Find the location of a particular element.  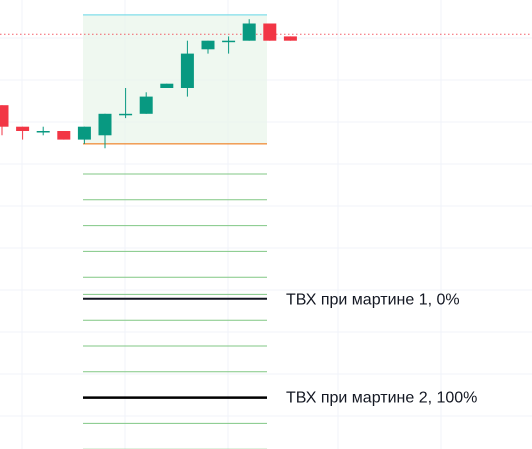

marker-label-martin-1: ТВХ при мартине 1, 0% is located at coordinates (373, 300).